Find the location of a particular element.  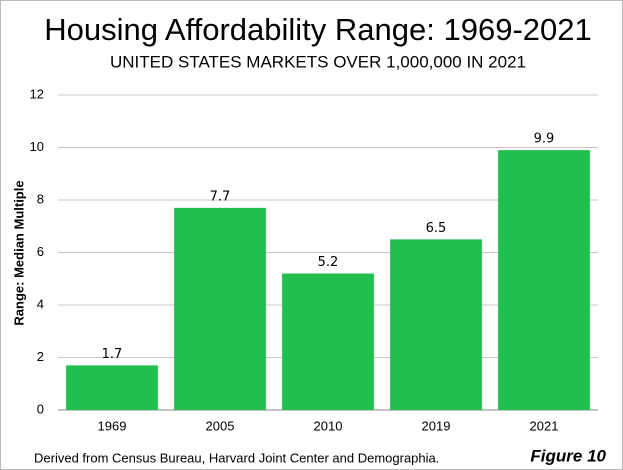

y-tick-label: 12 is located at coordinates (37, 93).